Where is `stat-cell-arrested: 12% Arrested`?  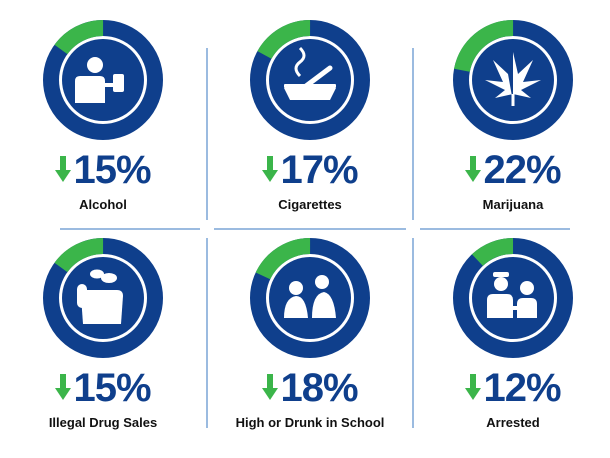
stat-cell-arrested: 12% Arrested is located at coordinates (511, 324).